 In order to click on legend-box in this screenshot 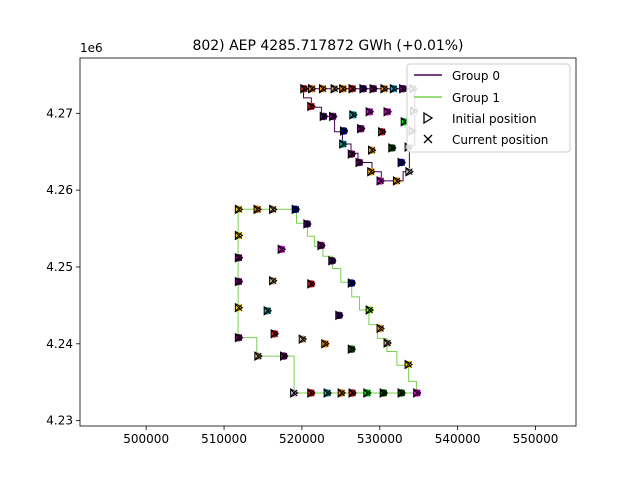, I will do `click(488, 108)`.